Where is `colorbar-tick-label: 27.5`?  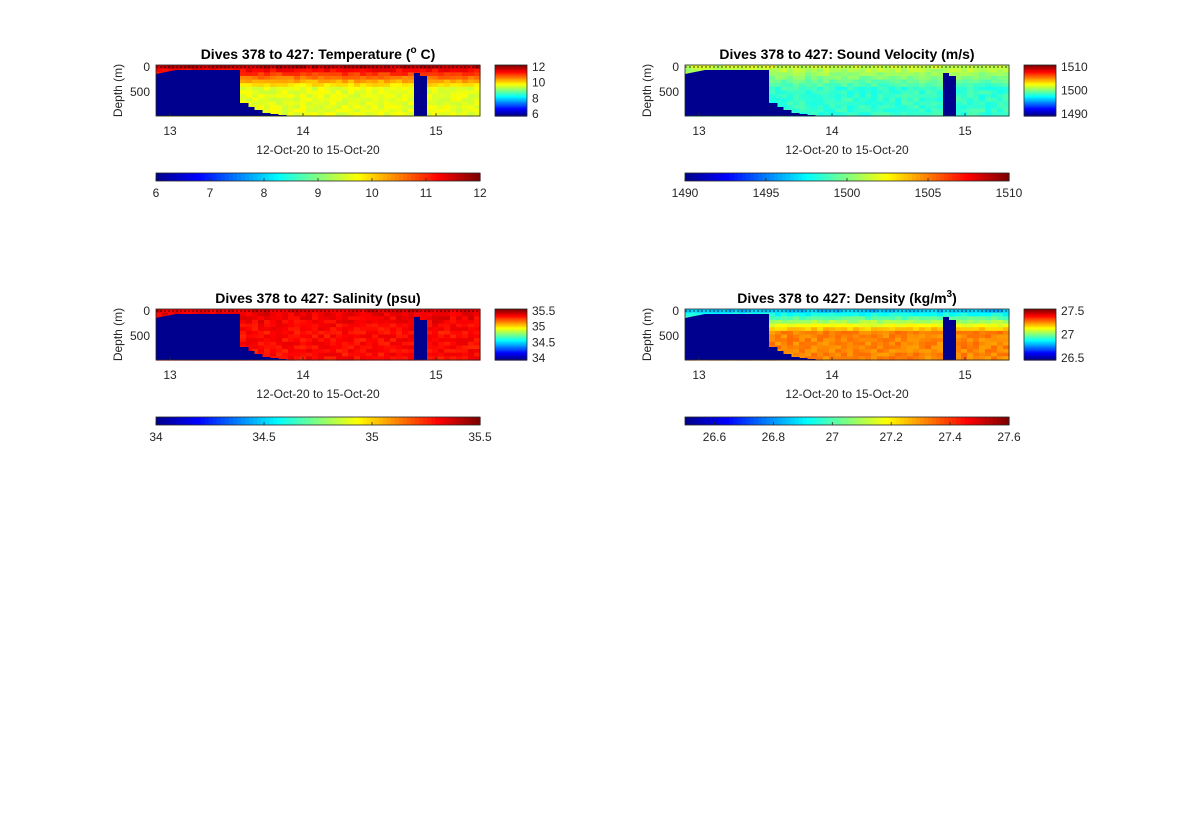
colorbar-tick-label: 27.5 is located at coordinates (1073, 311).